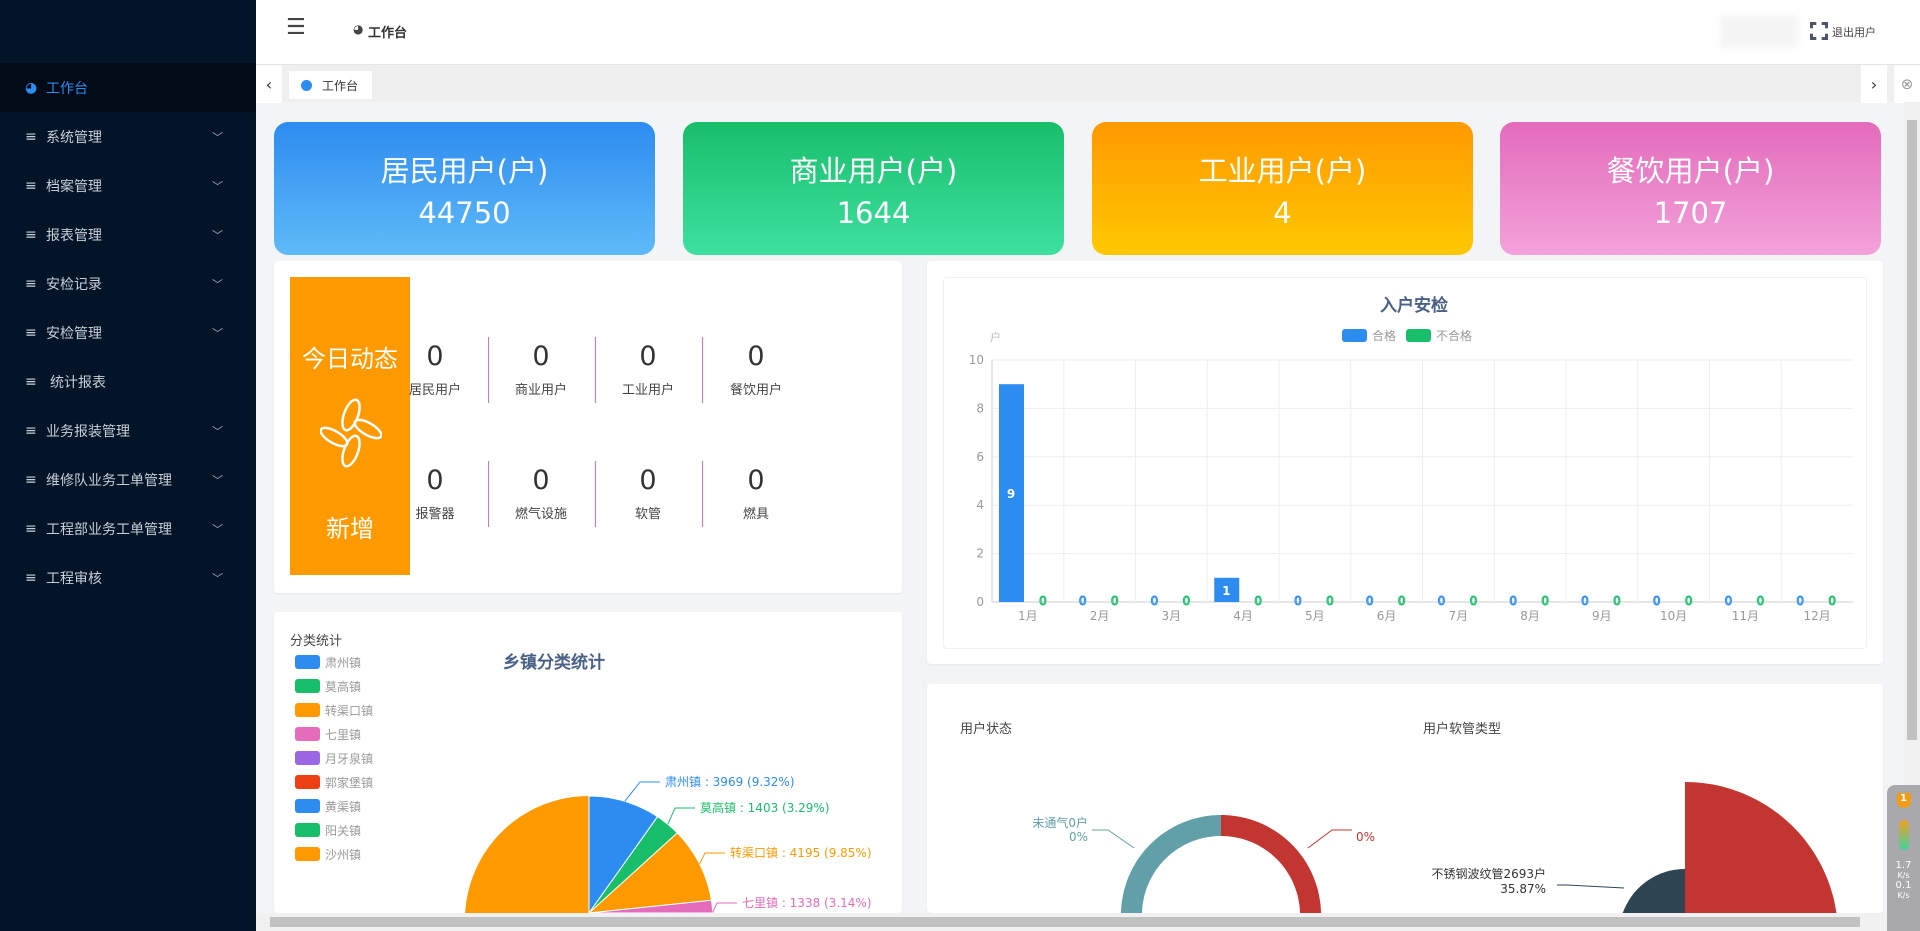 The width and height of the screenshot is (1920, 931). Describe the element at coordinates (1384, 335) in the screenshot. I see `legend-label: 合格` at that location.